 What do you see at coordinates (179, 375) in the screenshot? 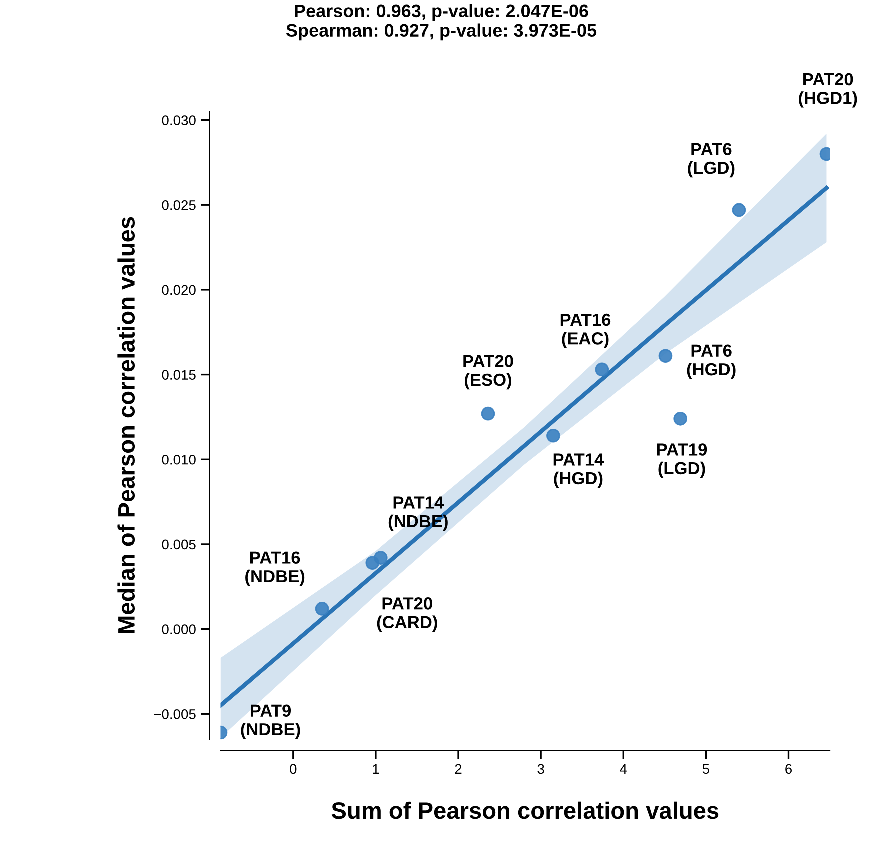
I see `y-tick-label: 0.015` at bounding box center [179, 375].